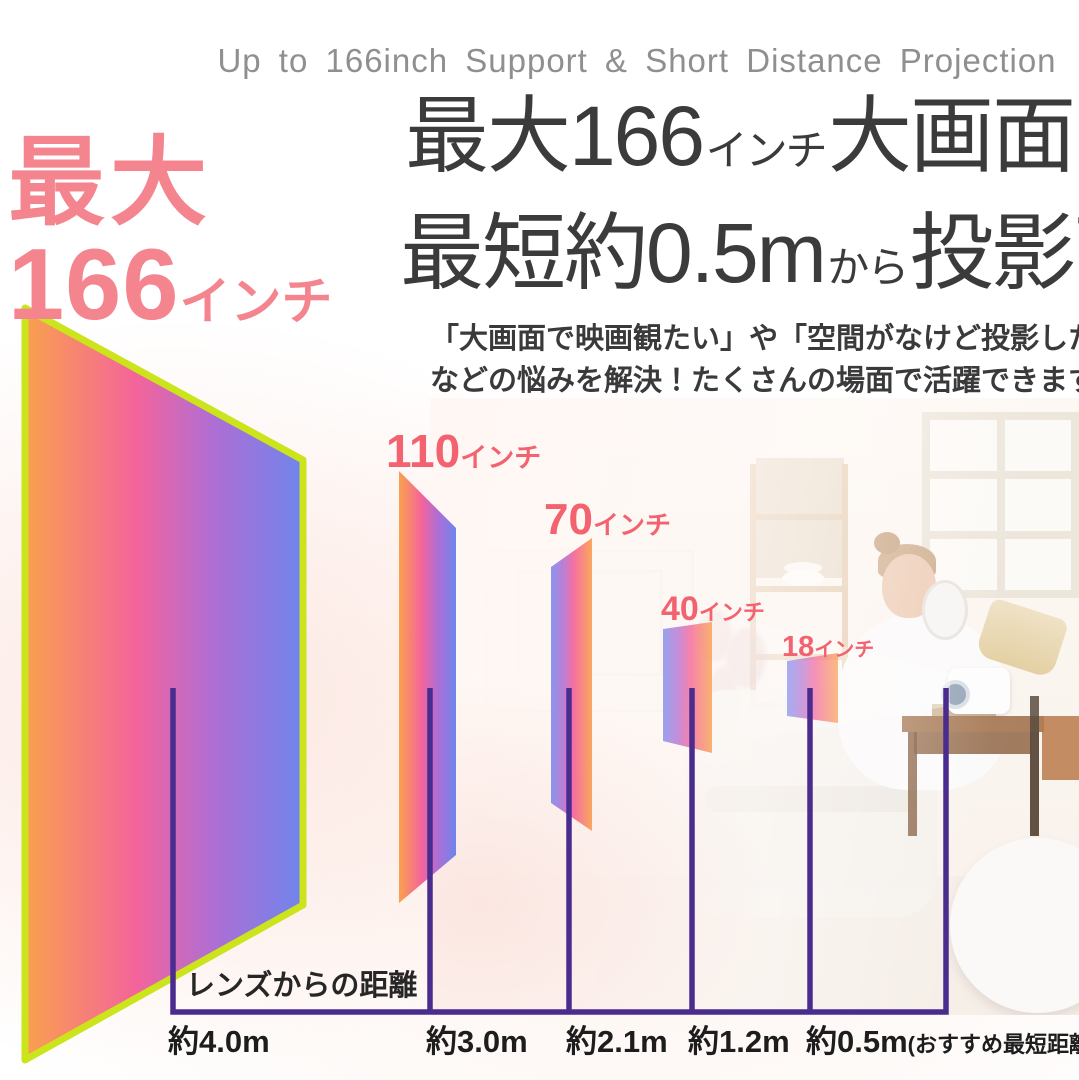  What do you see at coordinates (423, 451) in the screenshot?
I see `size-value: 110` at bounding box center [423, 451].